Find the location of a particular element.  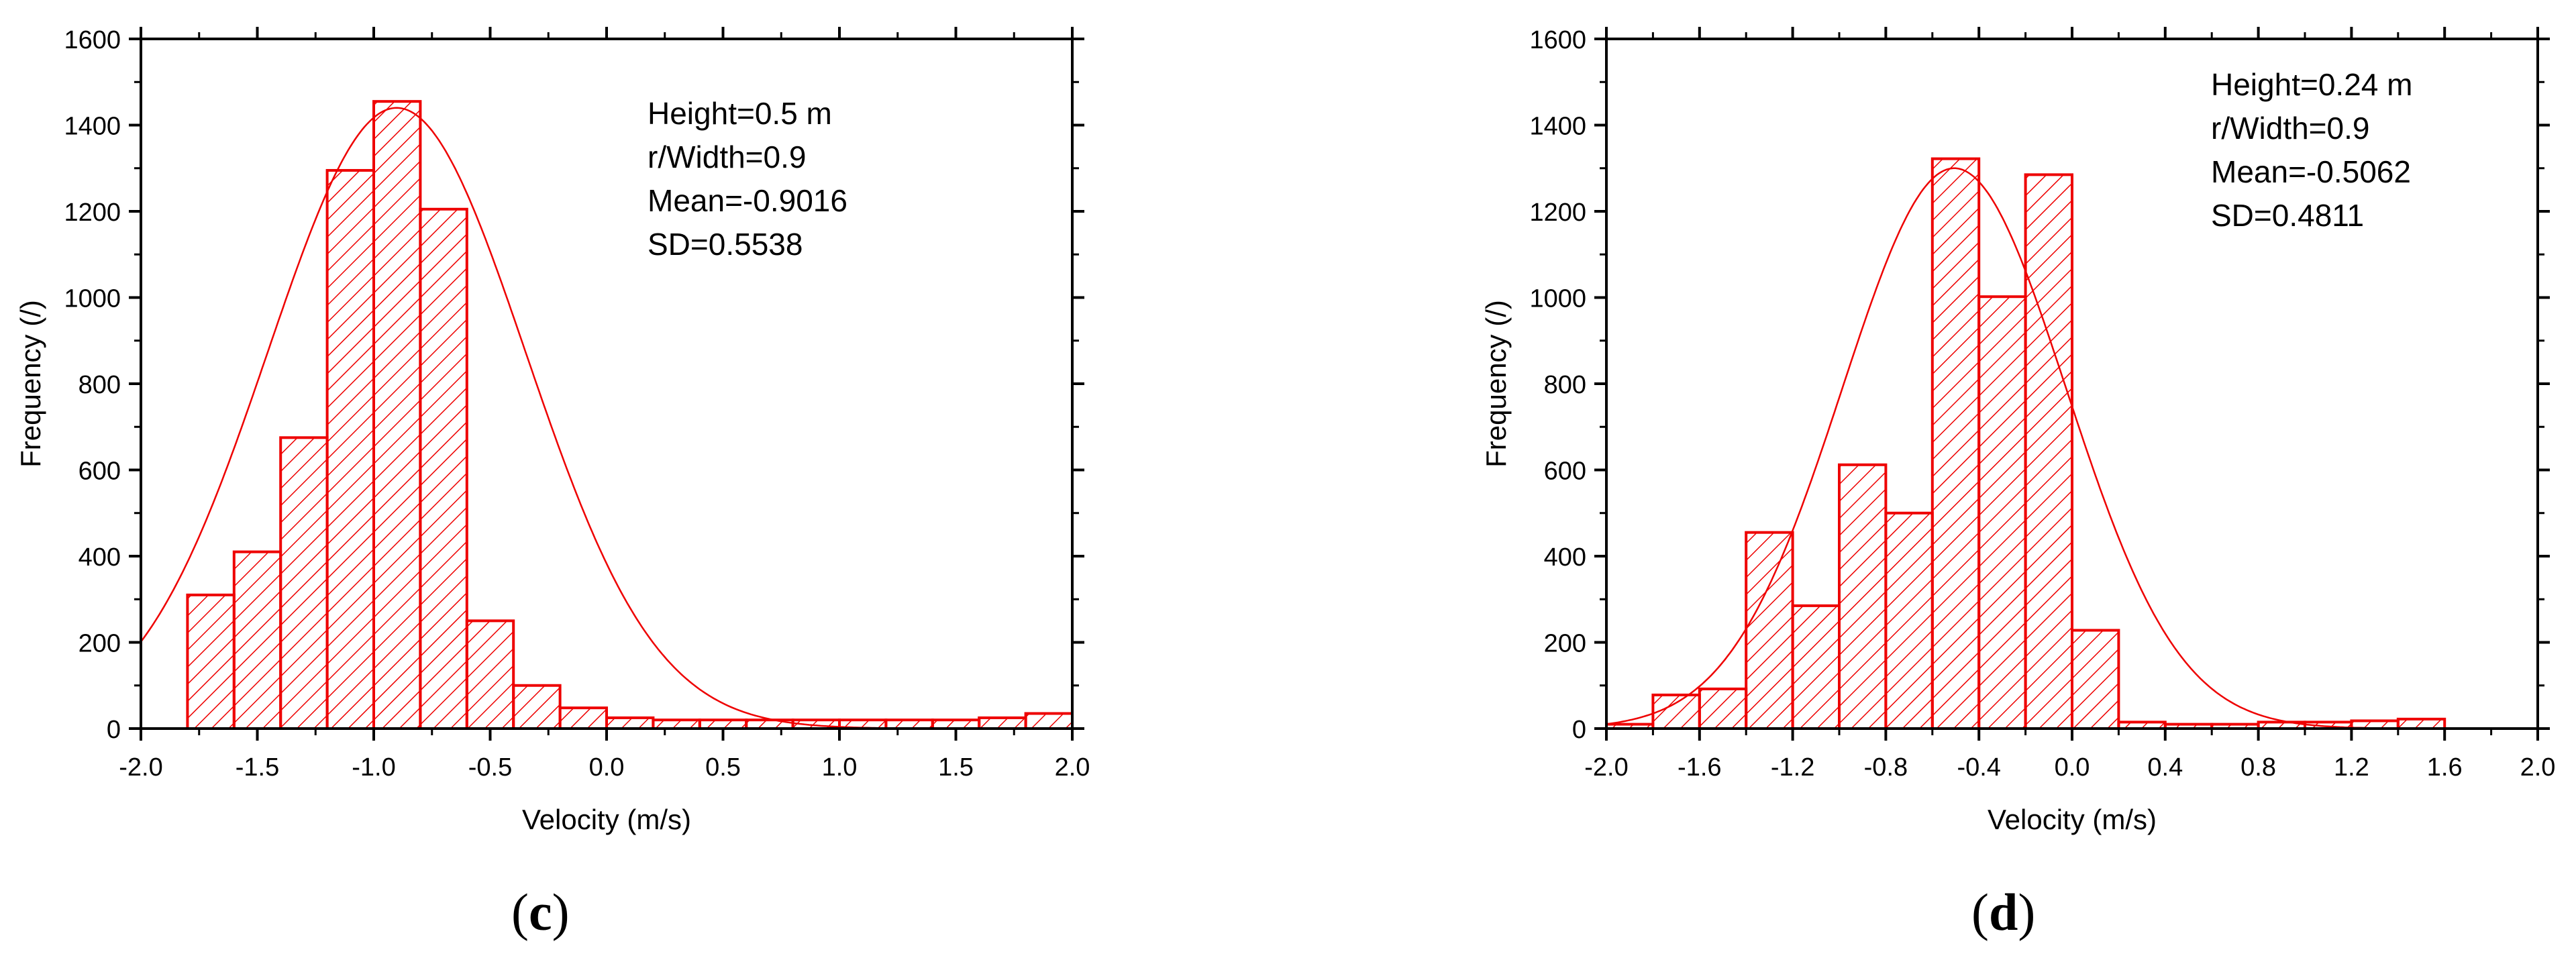

x-tick-label: 1.2 is located at coordinates (2351, 767).